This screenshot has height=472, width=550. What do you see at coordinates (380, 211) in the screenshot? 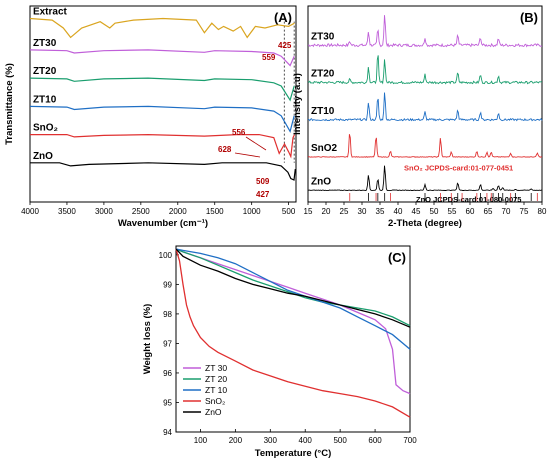
I see `panel-b-xtick-label: 35` at bounding box center [380, 211].